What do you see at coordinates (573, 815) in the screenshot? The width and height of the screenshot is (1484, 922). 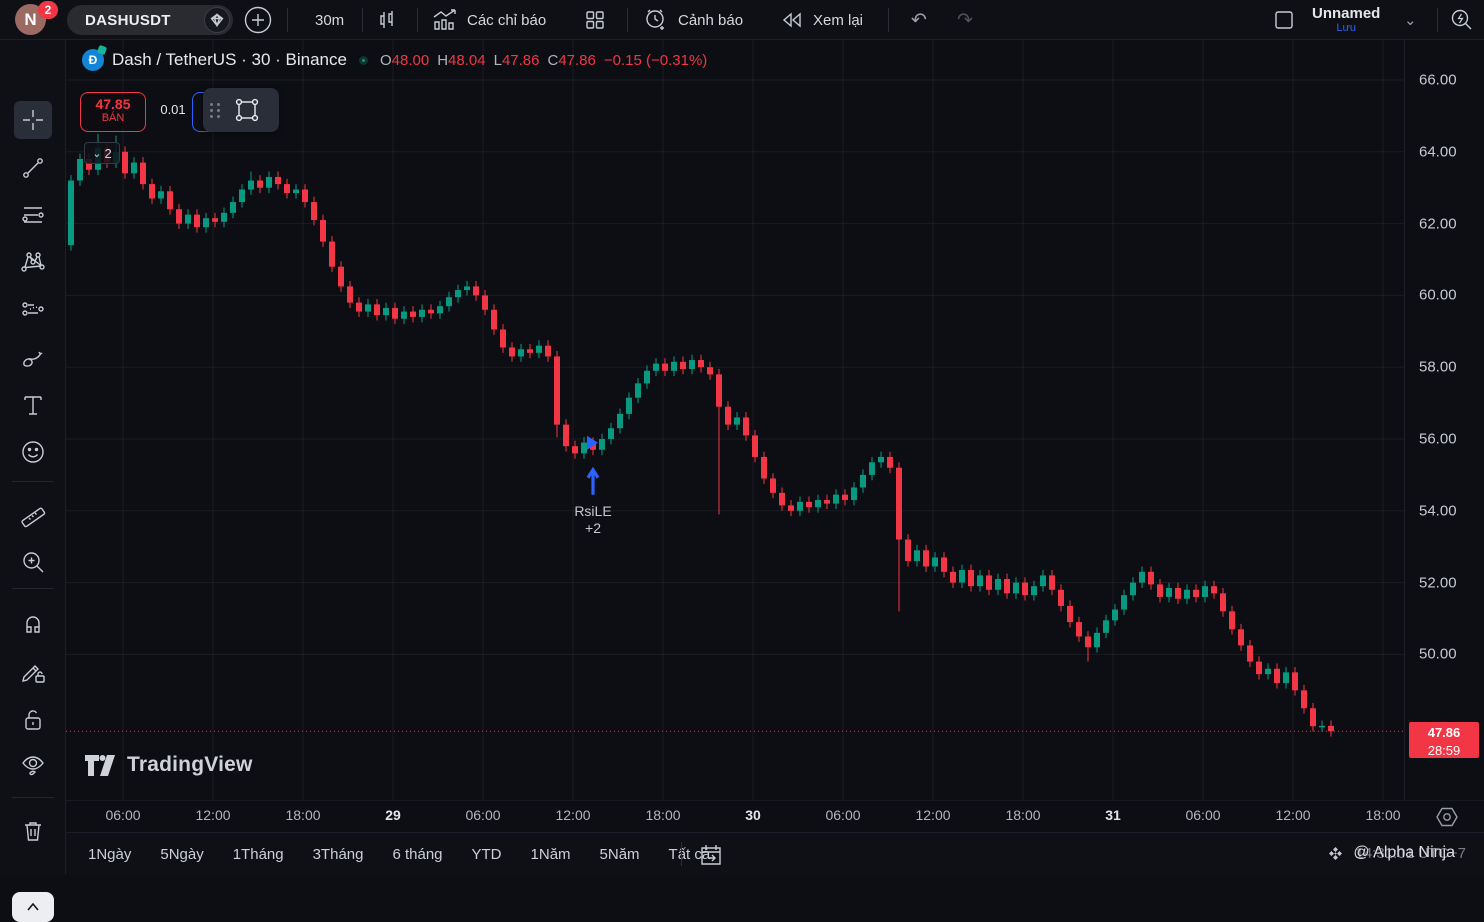 I see `time-tick-label: 12:00` at bounding box center [573, 815].